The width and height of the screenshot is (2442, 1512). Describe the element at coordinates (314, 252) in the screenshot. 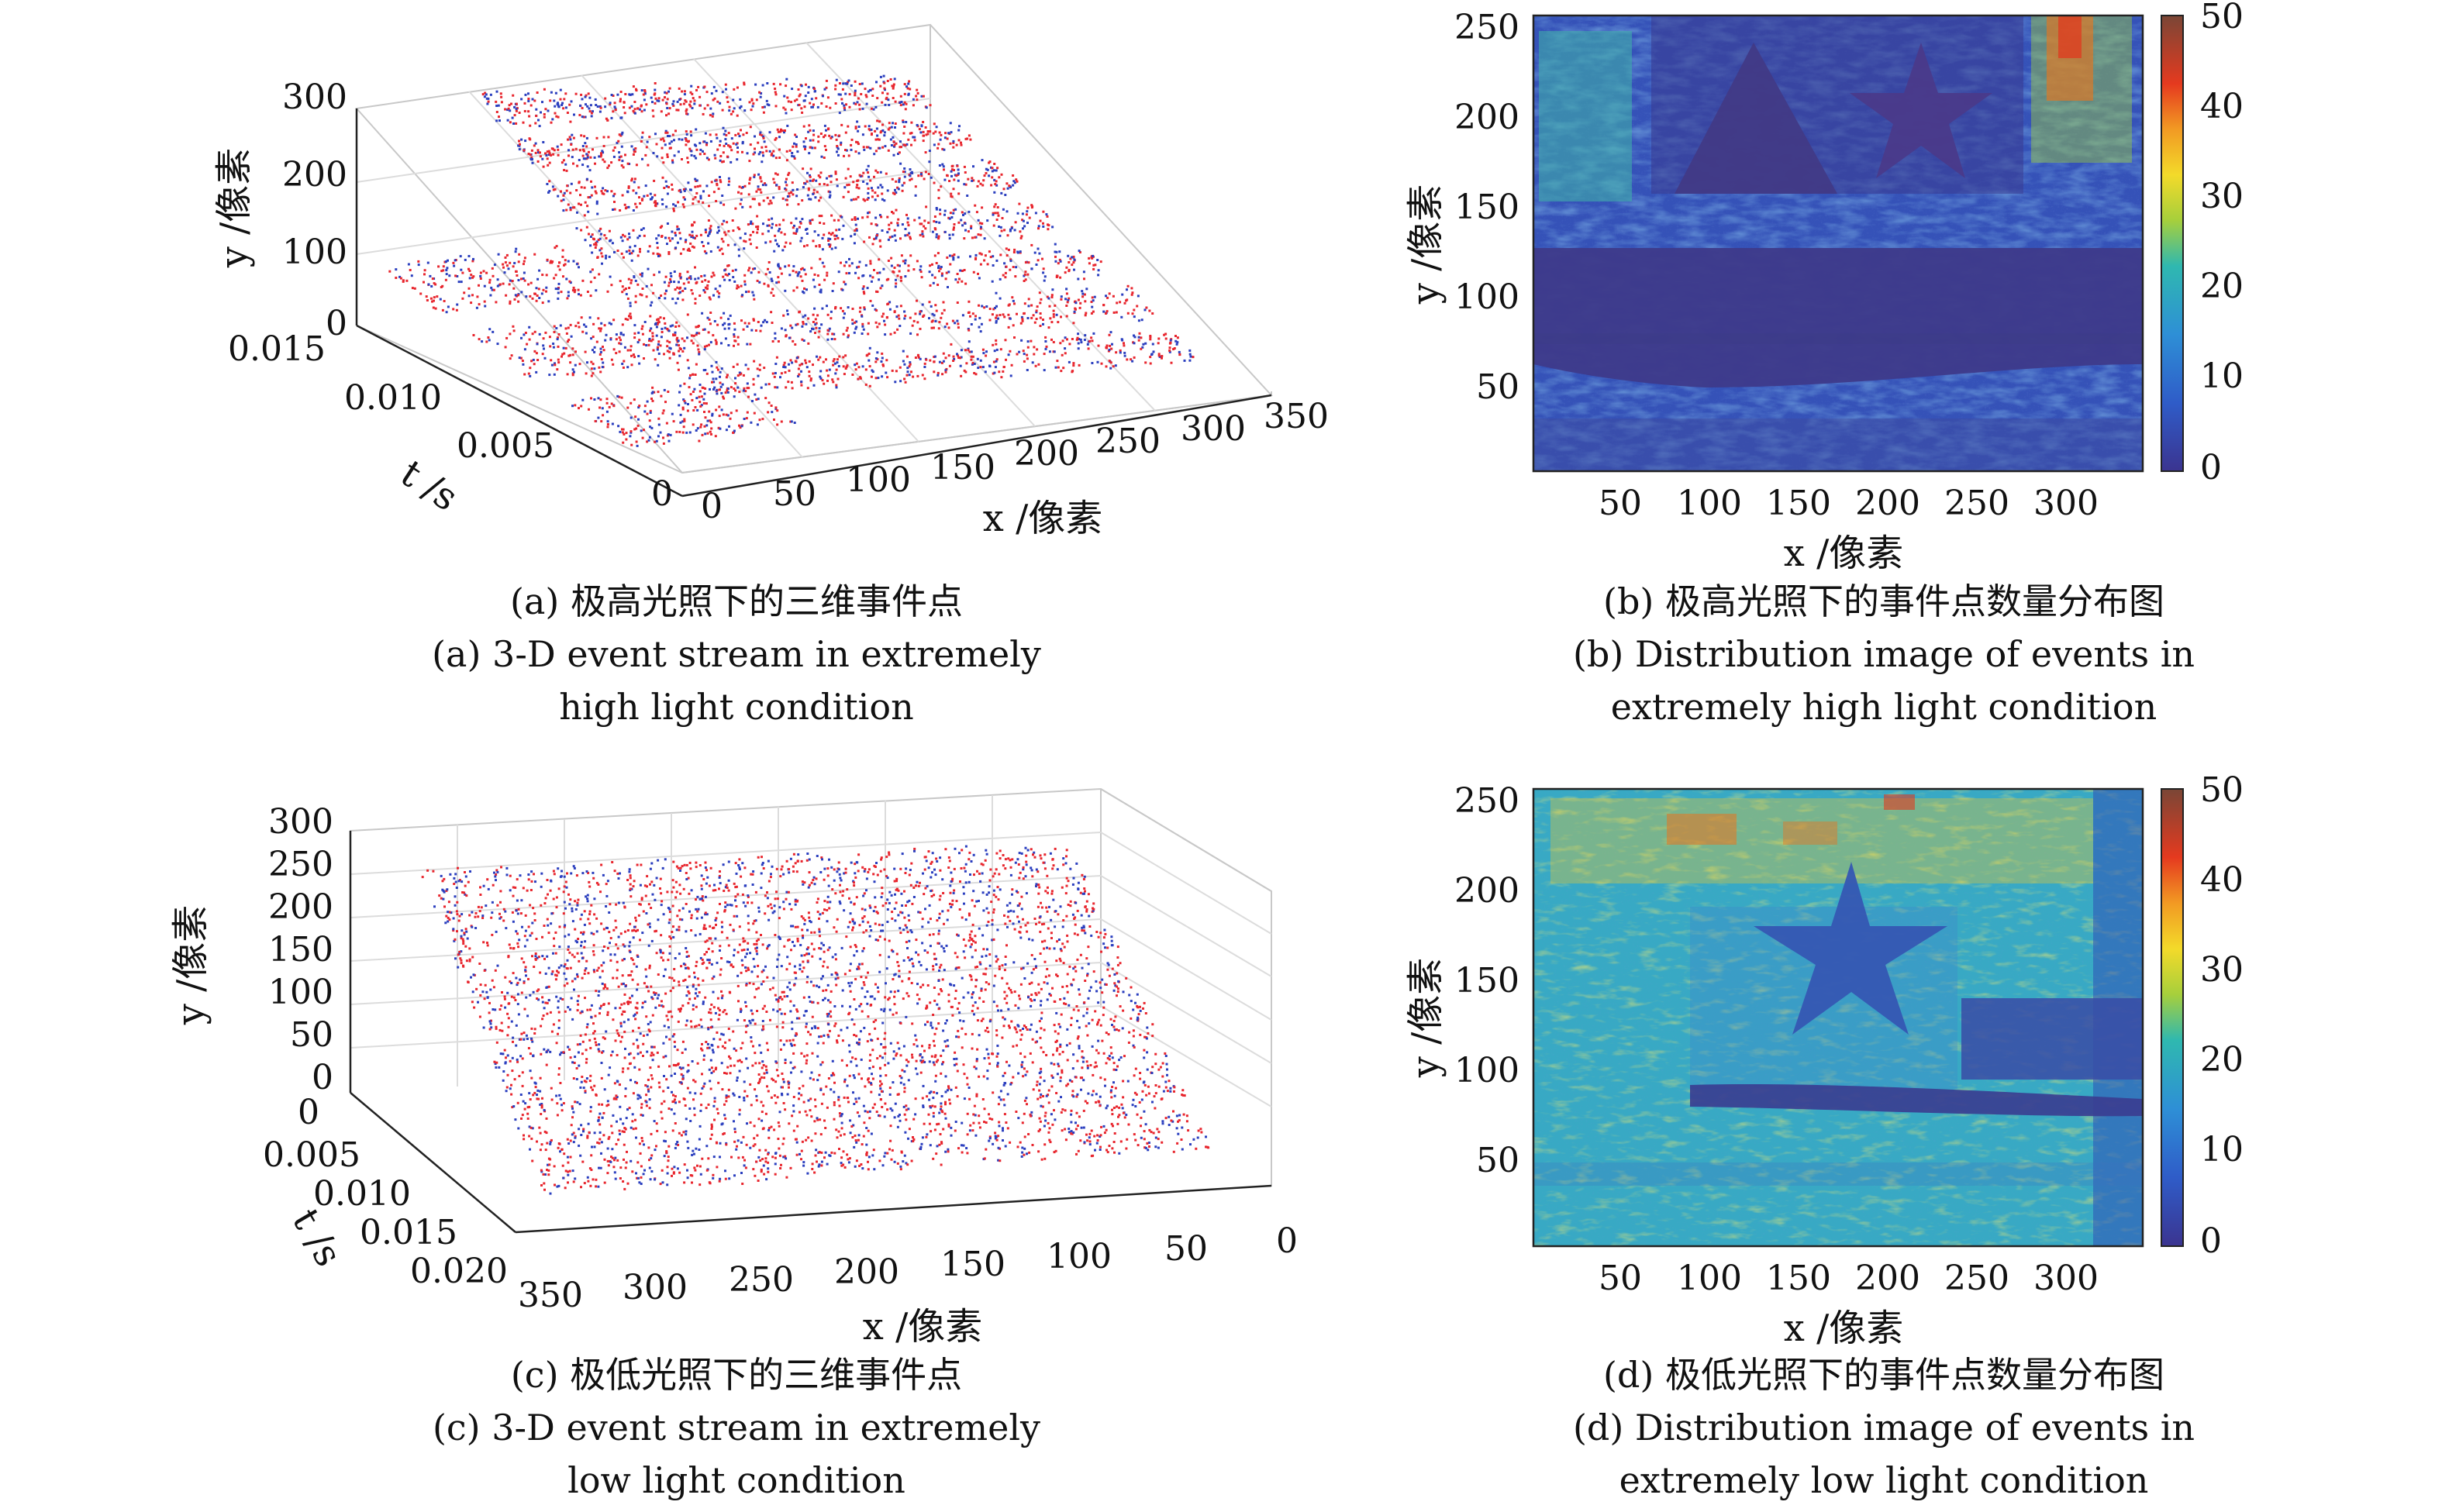

I see `panel-a-y-tick: 100` at that location.